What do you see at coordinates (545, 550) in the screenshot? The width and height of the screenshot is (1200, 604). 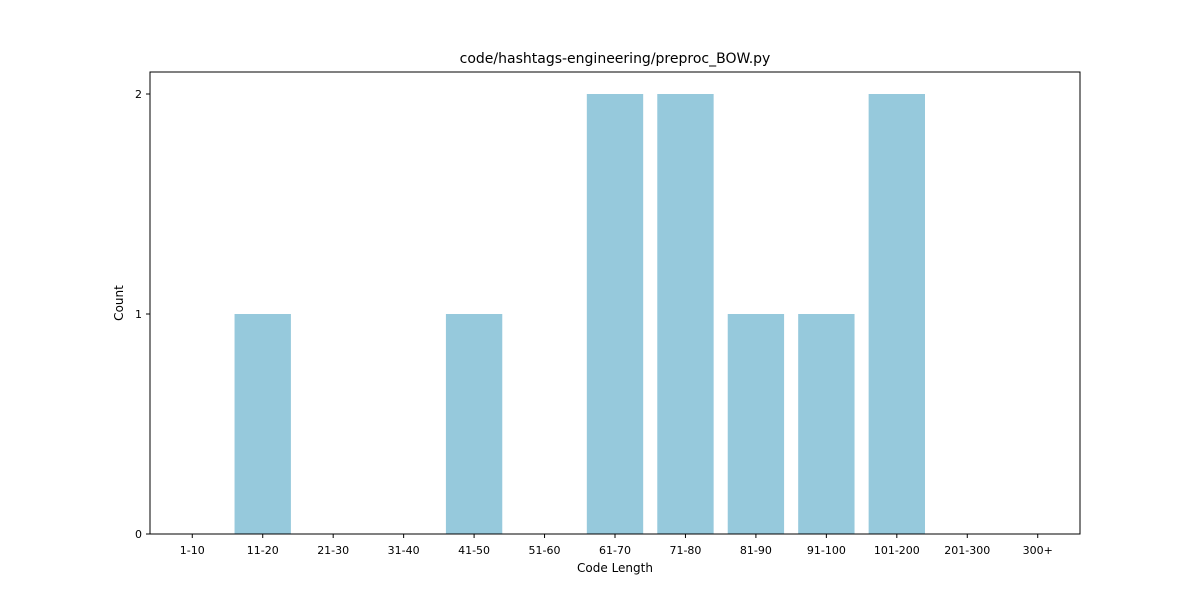 I see `x-tick-label: 51-60` at bounding box center [545, 550].